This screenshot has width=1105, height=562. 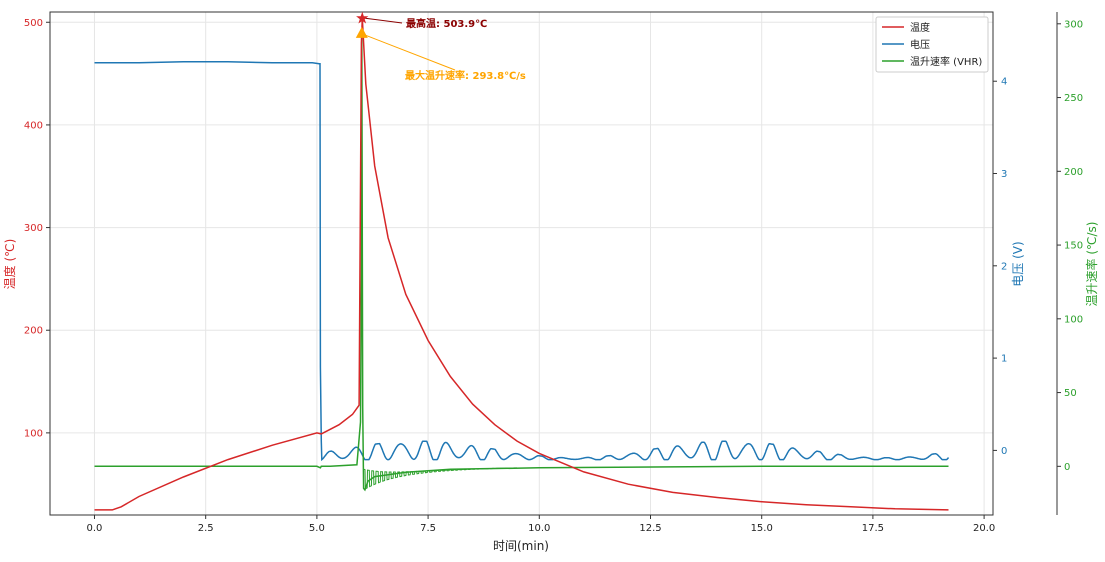 What do you see at coordinates (317, 528) in the screenshot?
I see `x-tick-label: 5.0` at bounding box center [317, 528].